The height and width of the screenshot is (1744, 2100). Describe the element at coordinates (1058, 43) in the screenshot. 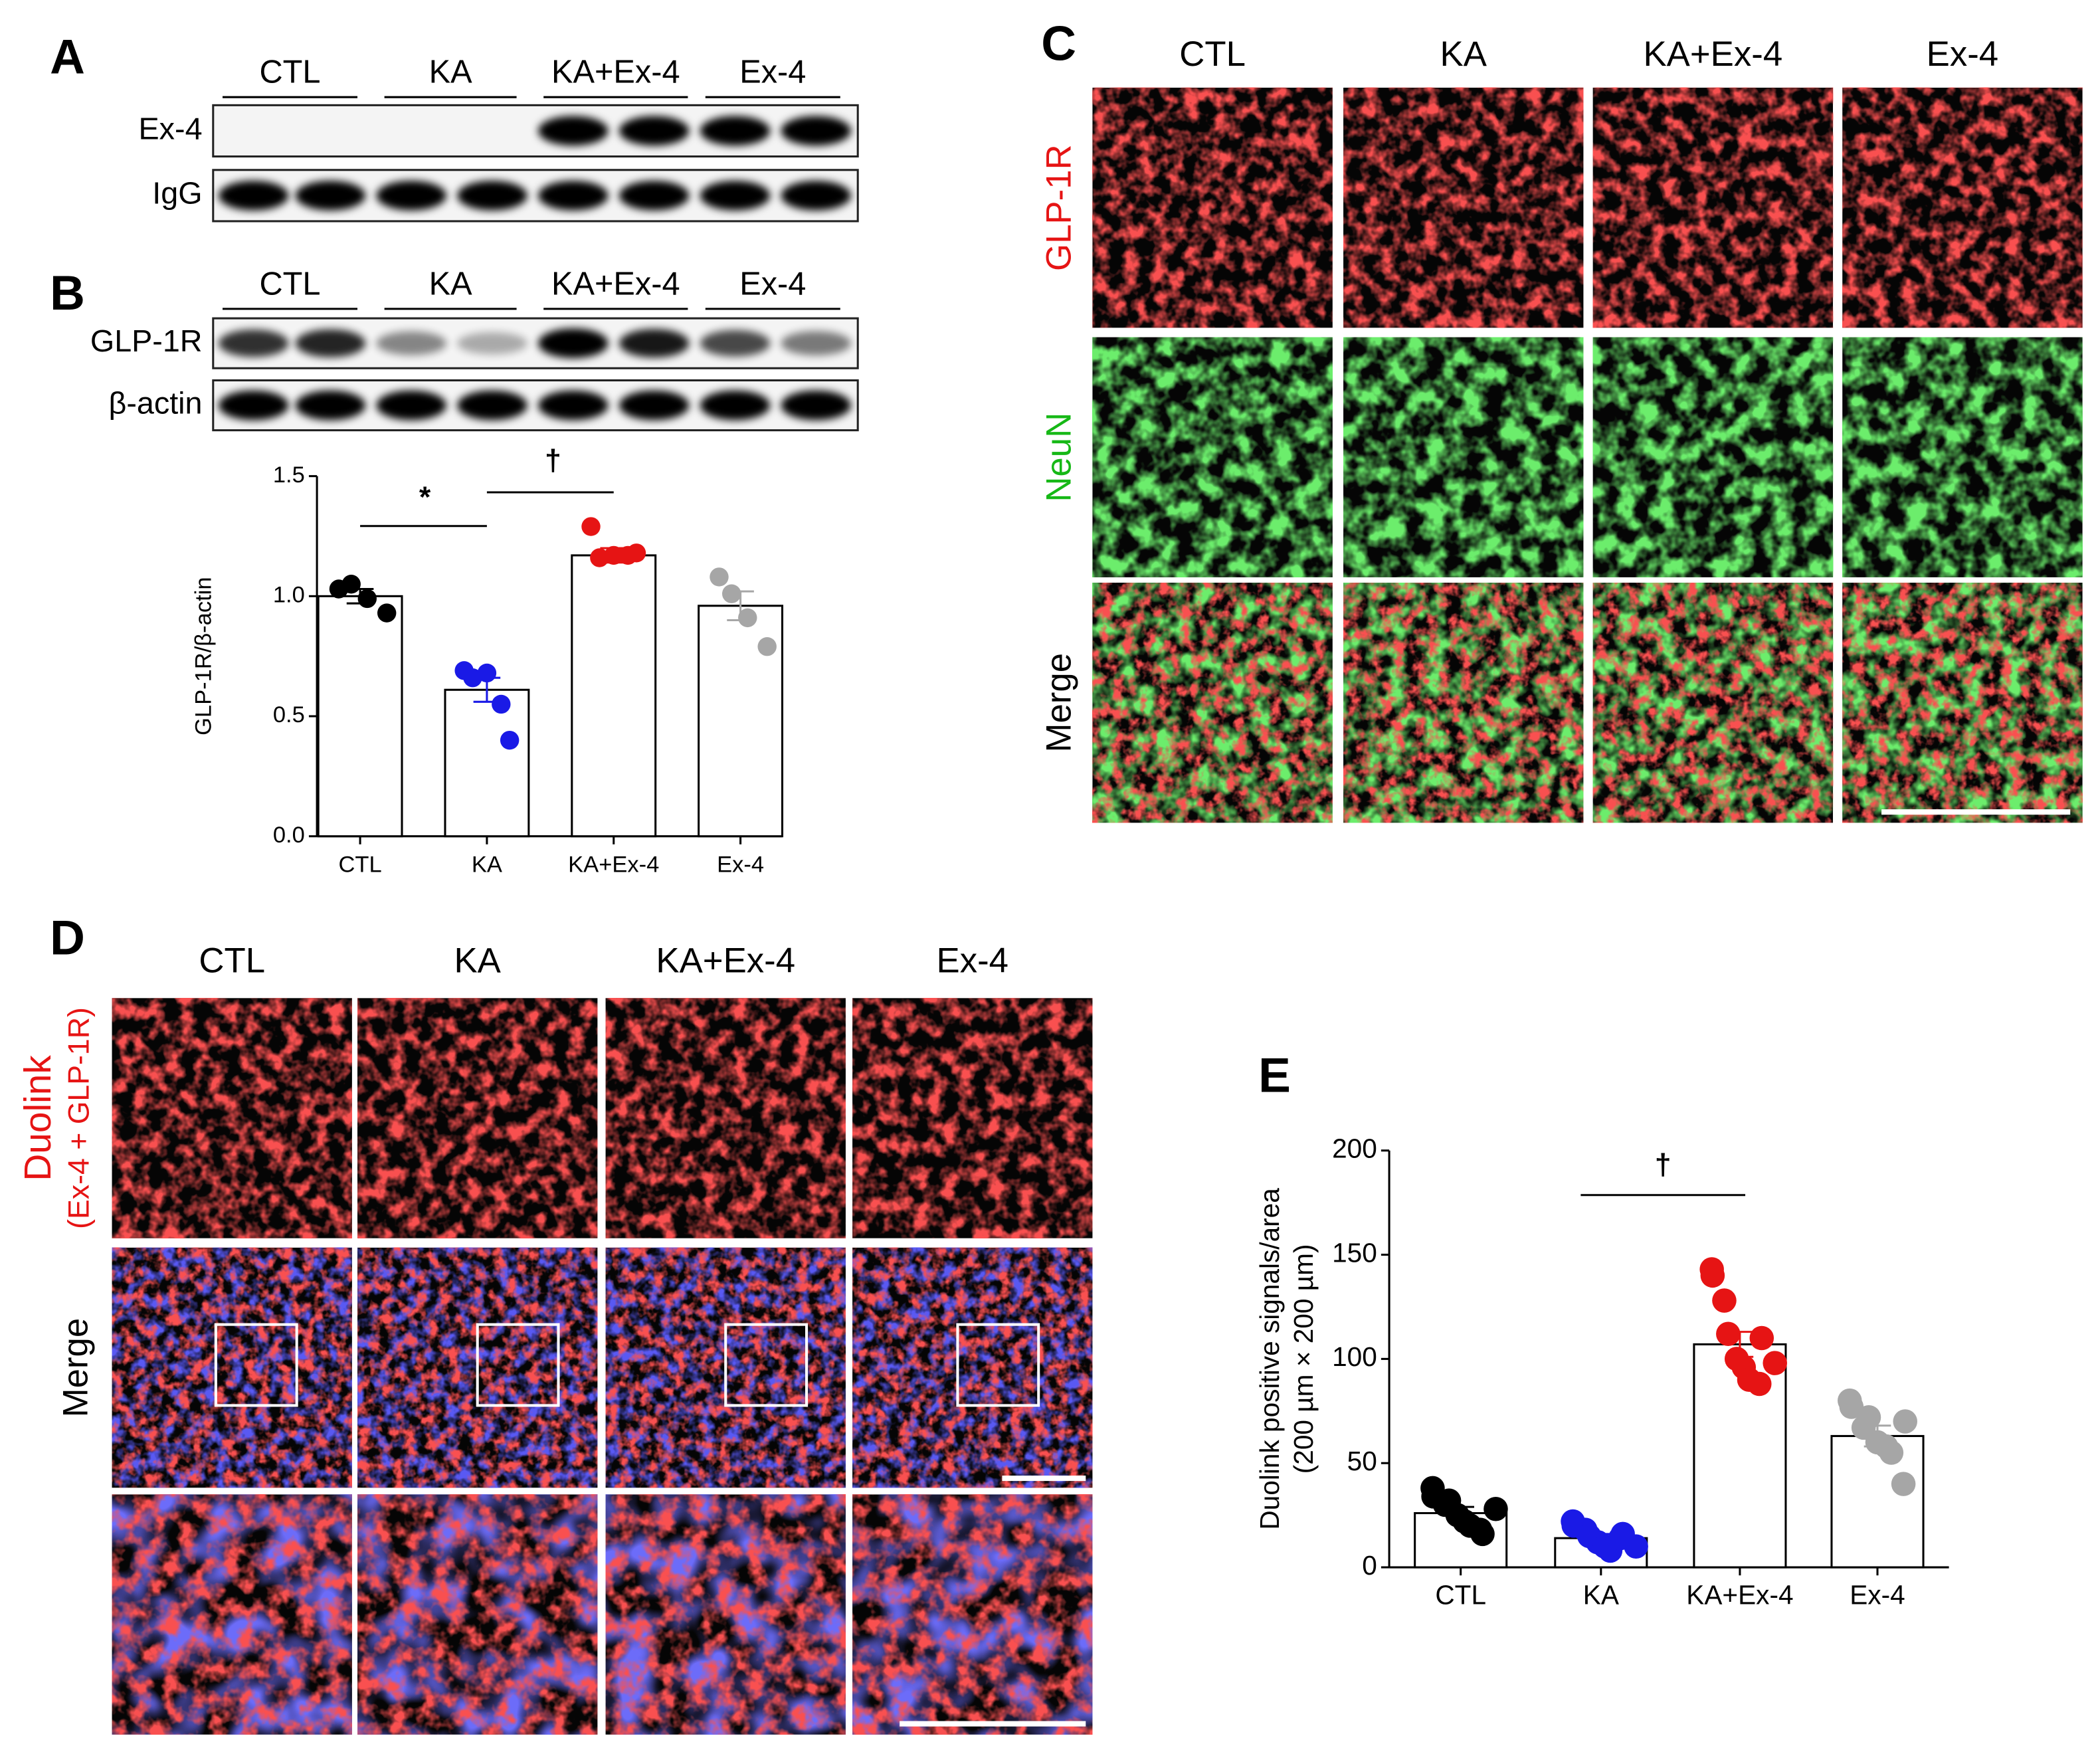

I see `panel-letter: C` at that location.